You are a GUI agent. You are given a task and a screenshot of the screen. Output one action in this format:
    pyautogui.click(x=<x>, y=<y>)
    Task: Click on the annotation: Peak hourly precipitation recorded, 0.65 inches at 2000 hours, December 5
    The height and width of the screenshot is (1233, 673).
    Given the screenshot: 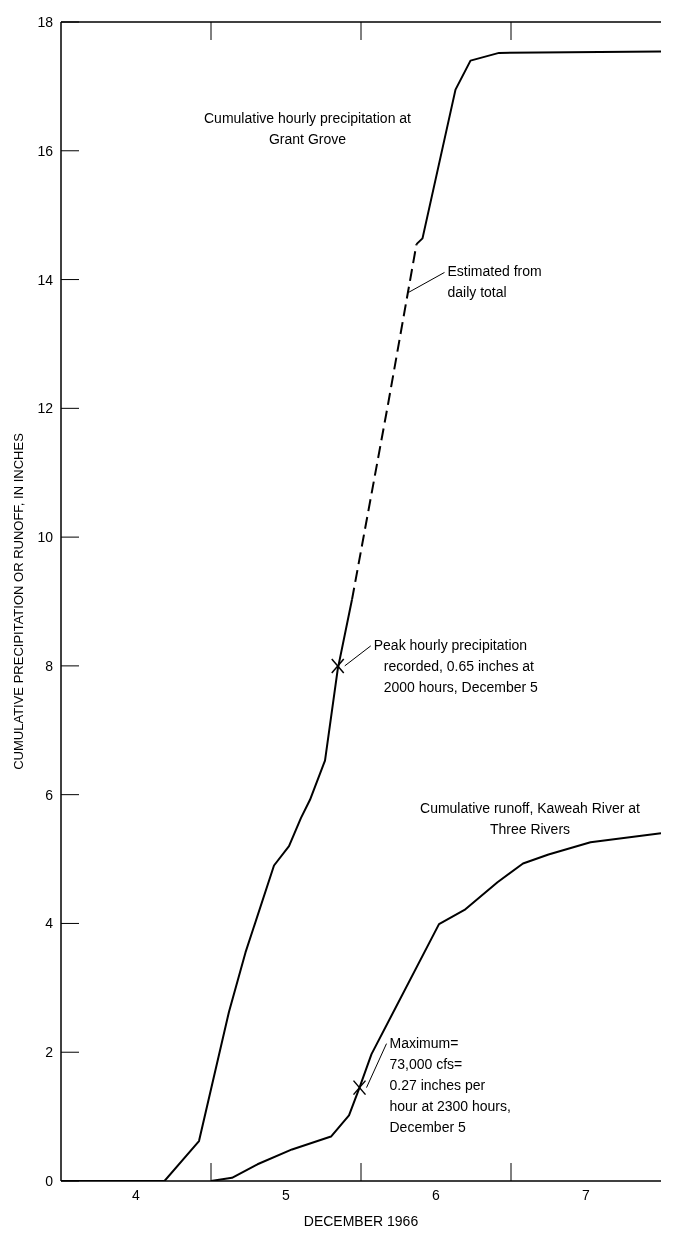 What is the action you would take?
    pyautogui.click(x=456, y=665)
    